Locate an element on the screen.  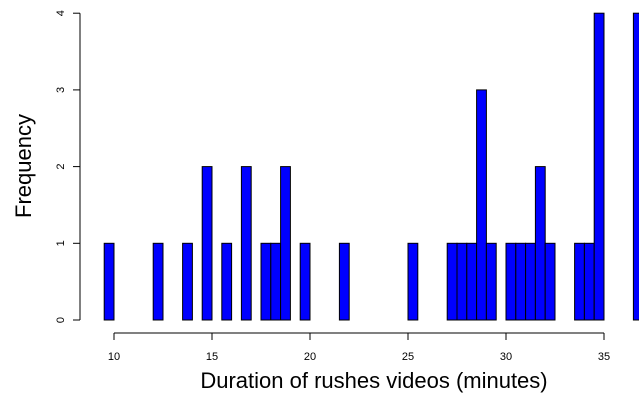
x-tick-label: 20 is located at coordinates (310, 357).